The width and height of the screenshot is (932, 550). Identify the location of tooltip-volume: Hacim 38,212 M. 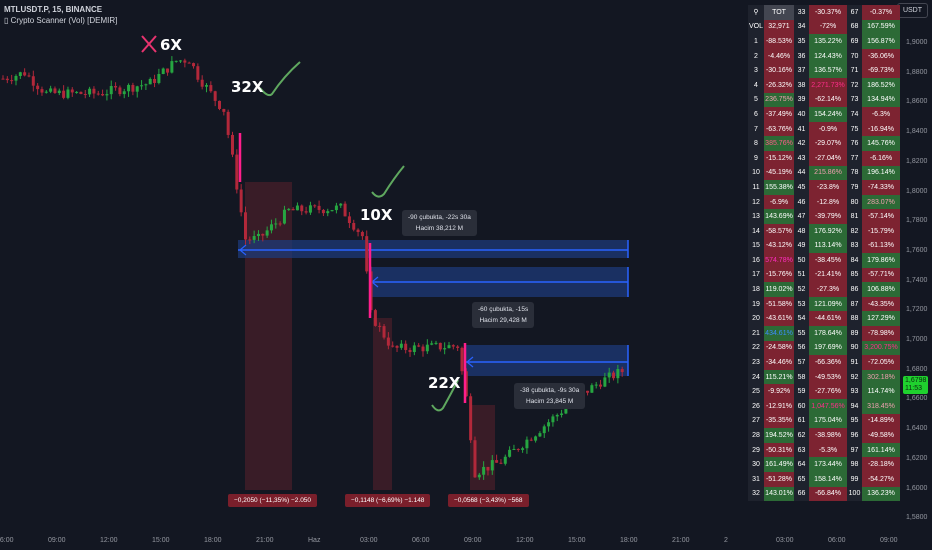
(439, 228).